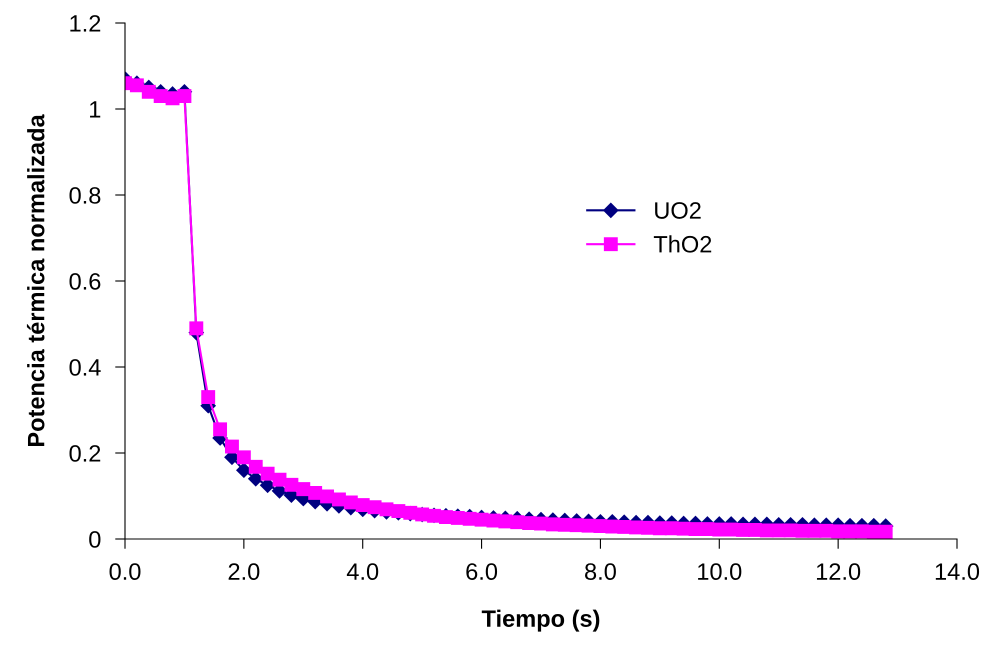 This screenshot has height=655, width=991. Describe the element at coordinates (683, 244) in the screenshot. I see `legend-label: ThO2` at that location.